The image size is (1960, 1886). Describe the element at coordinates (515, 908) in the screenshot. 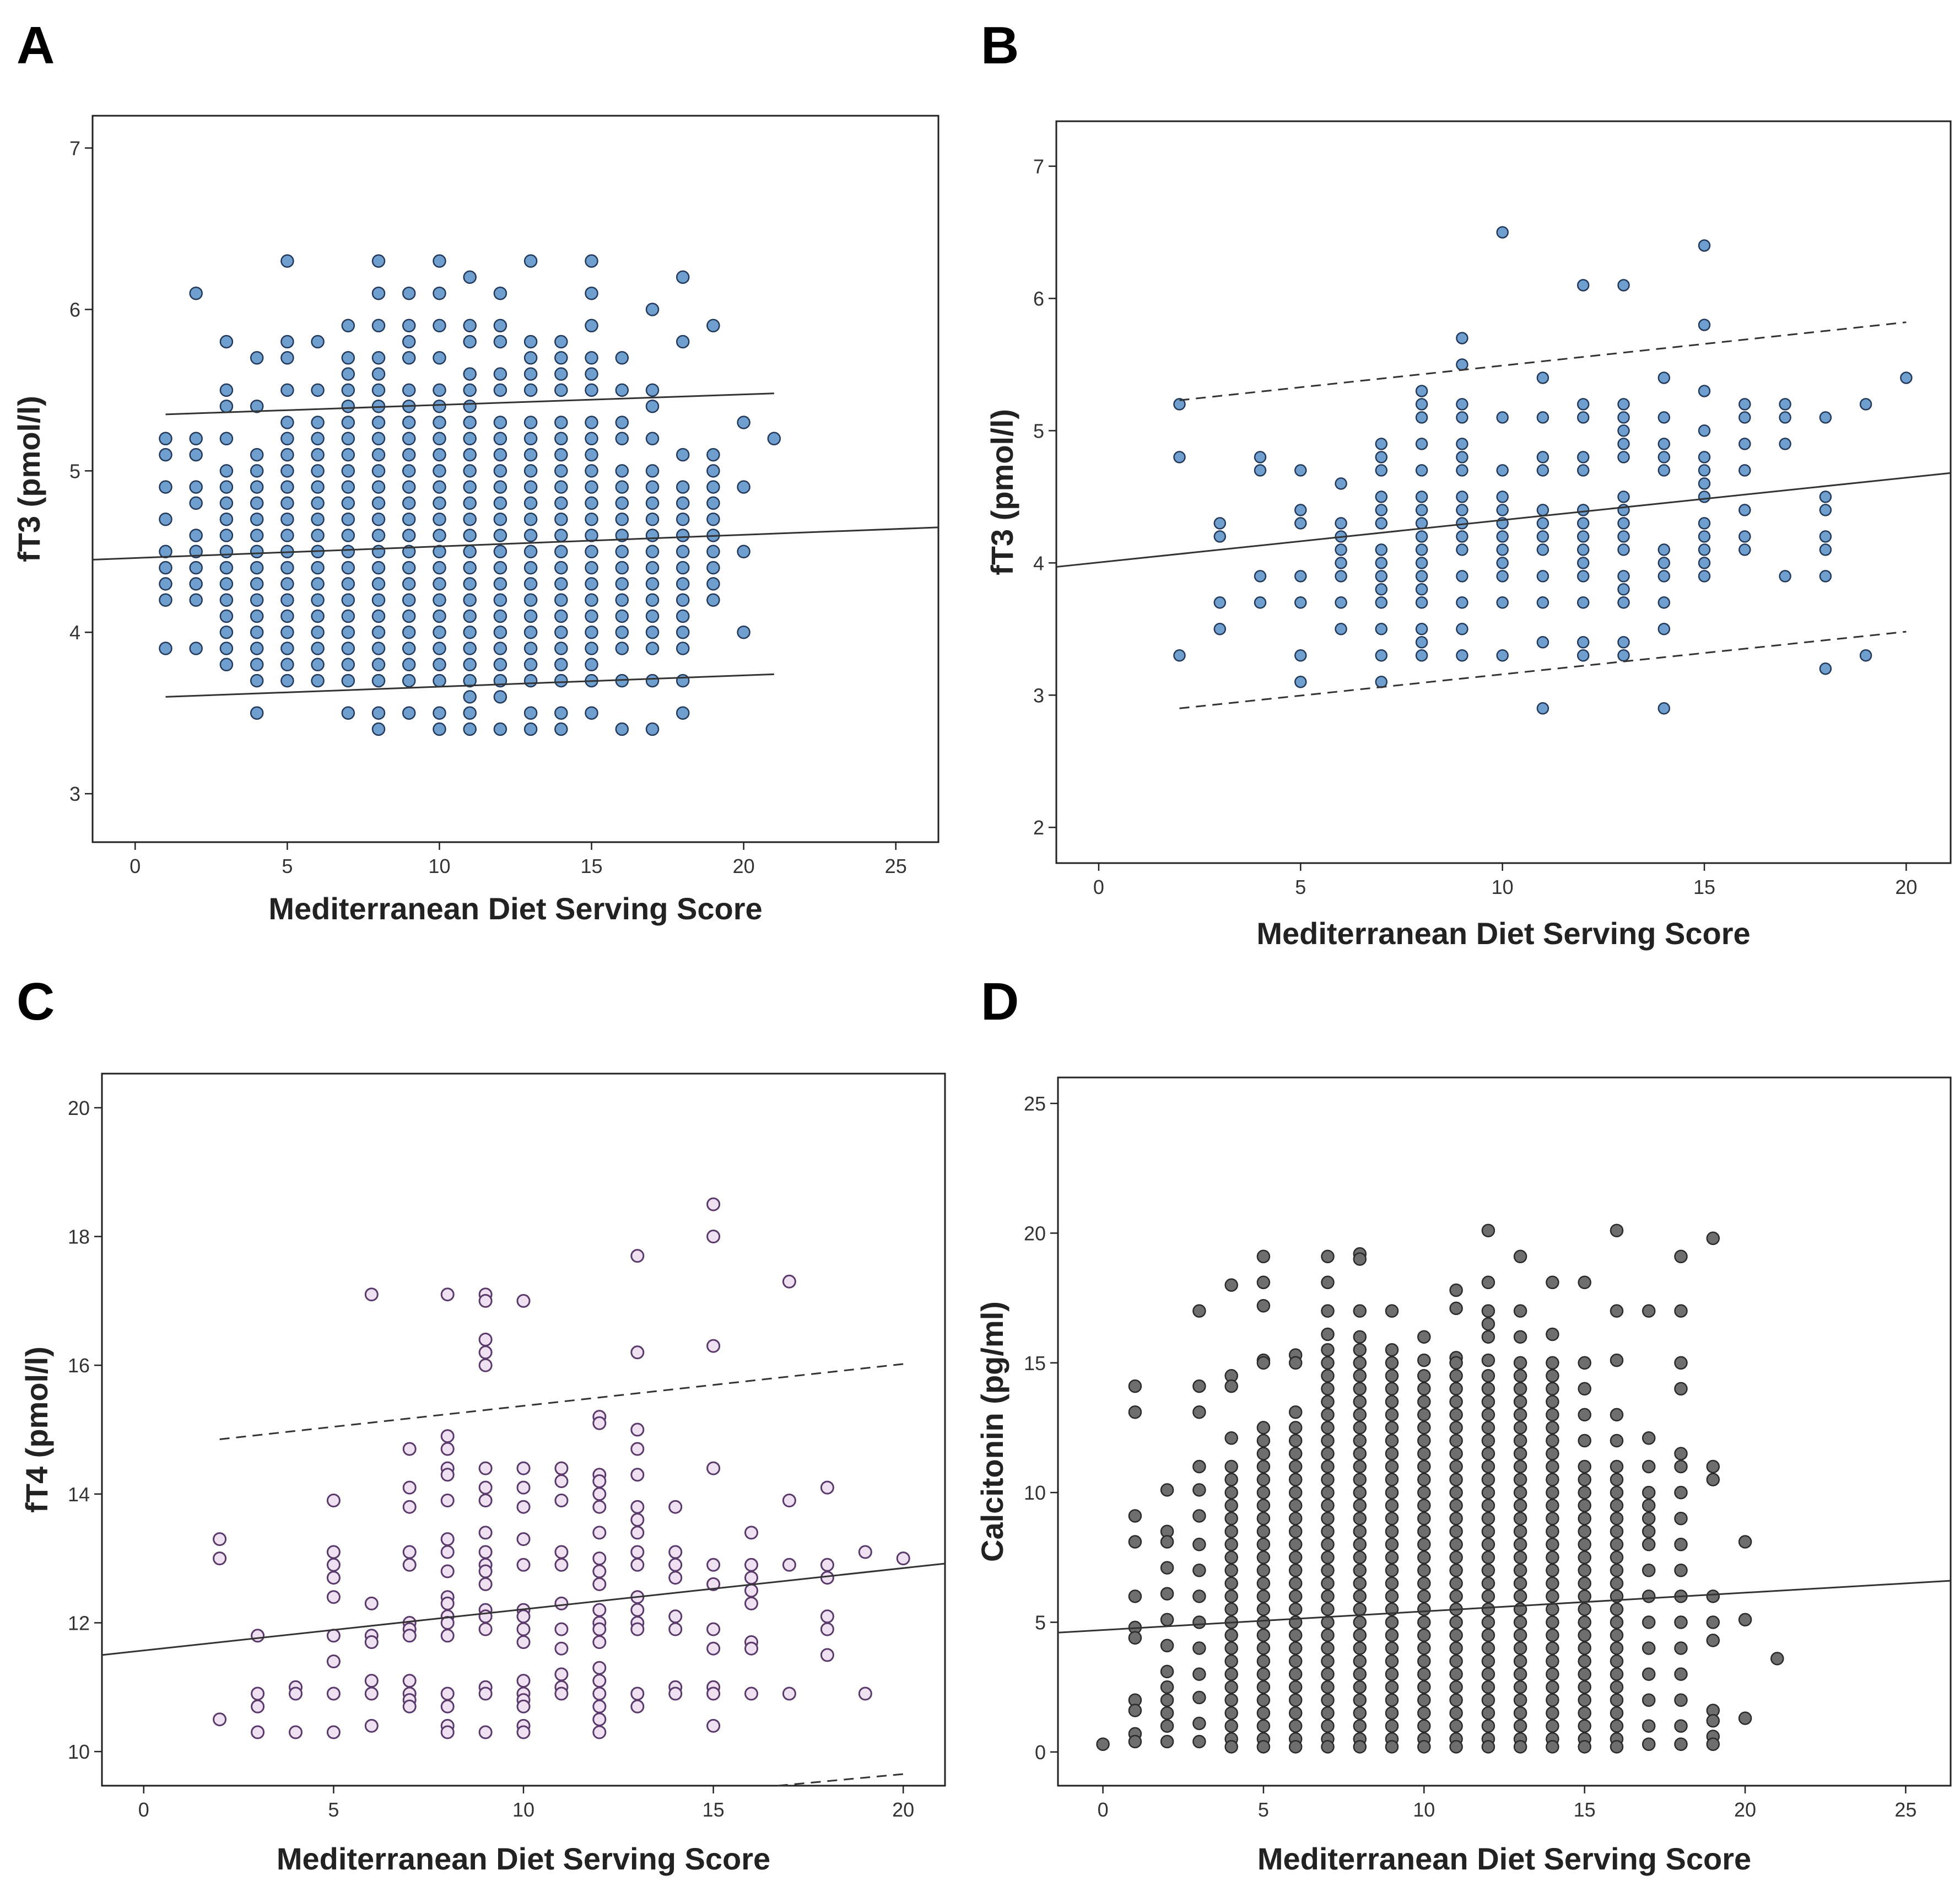

I see `x-axis-title-a: Mediterranean Diet Serving Score` at that location.